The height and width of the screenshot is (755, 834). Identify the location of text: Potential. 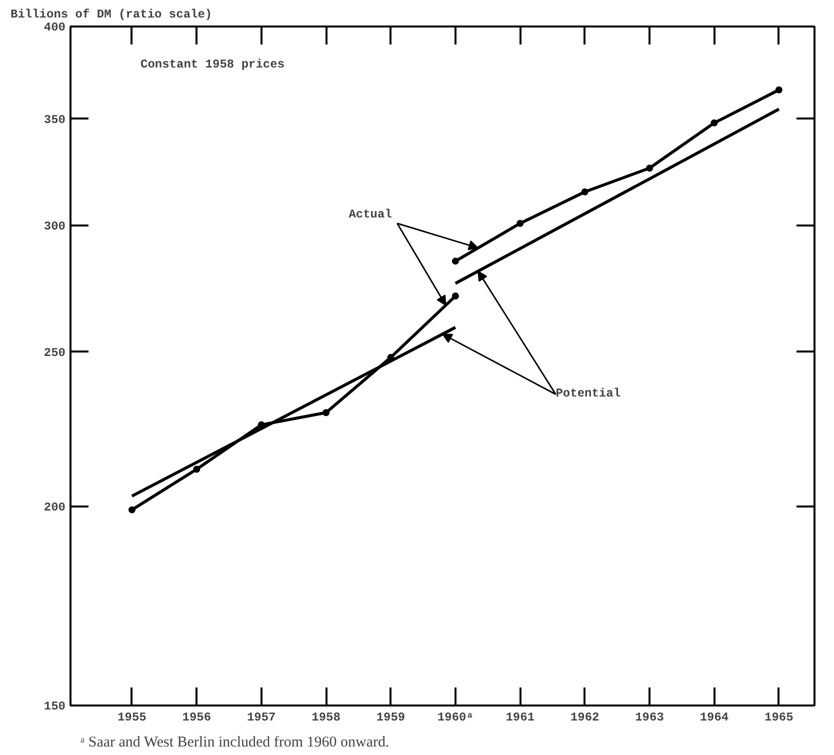
(588, 393).